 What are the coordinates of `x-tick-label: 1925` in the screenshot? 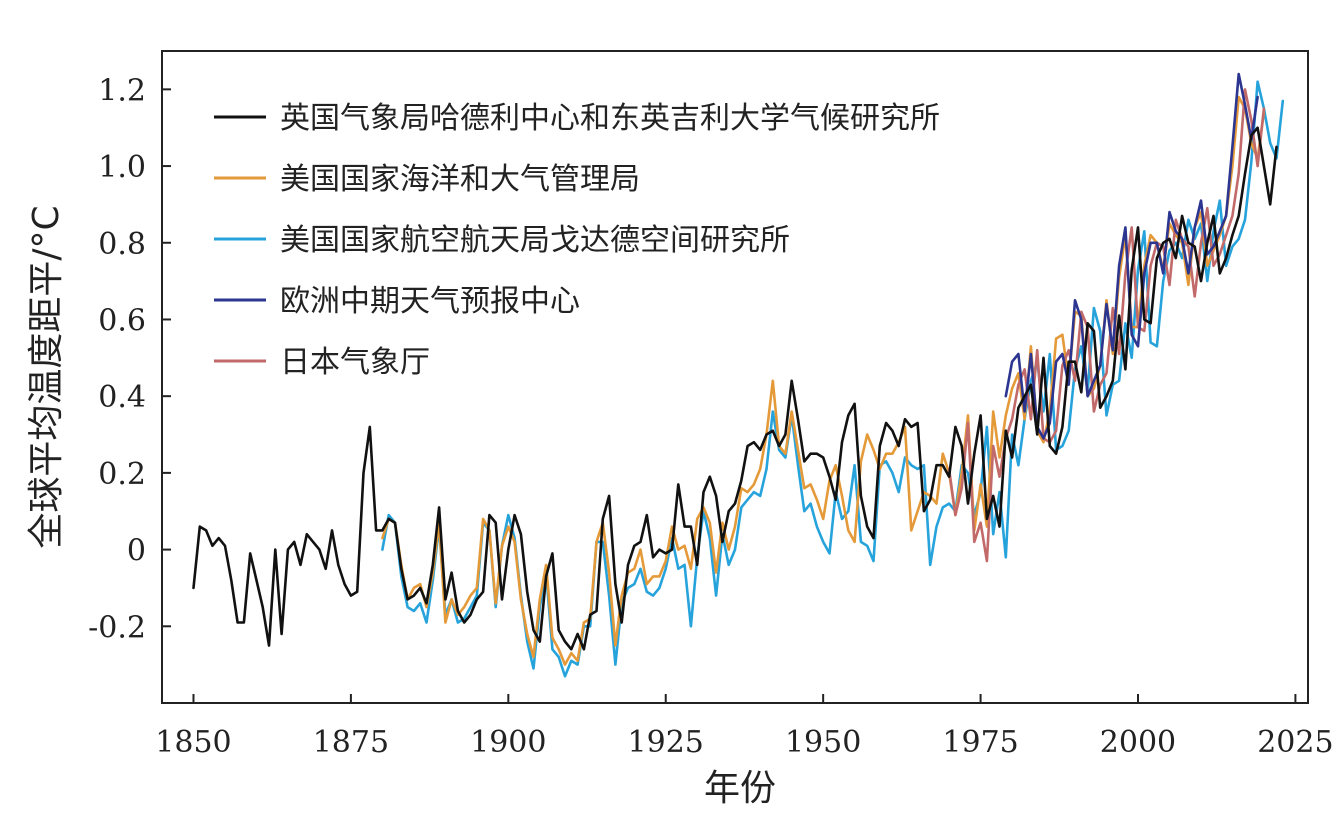 It's located at (666, 742).